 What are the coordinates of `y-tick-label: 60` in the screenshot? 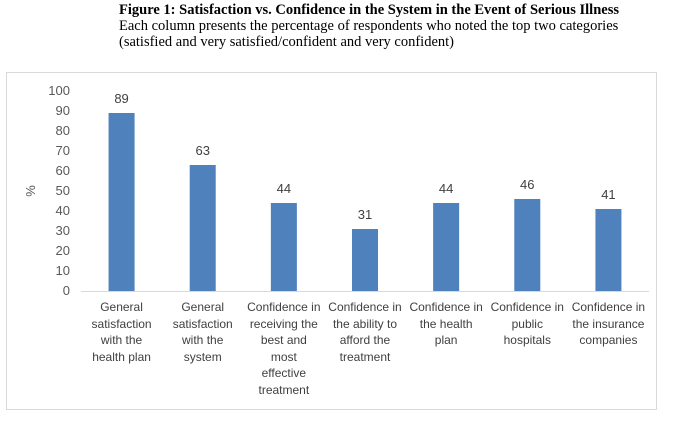 It's located at (63, 170).